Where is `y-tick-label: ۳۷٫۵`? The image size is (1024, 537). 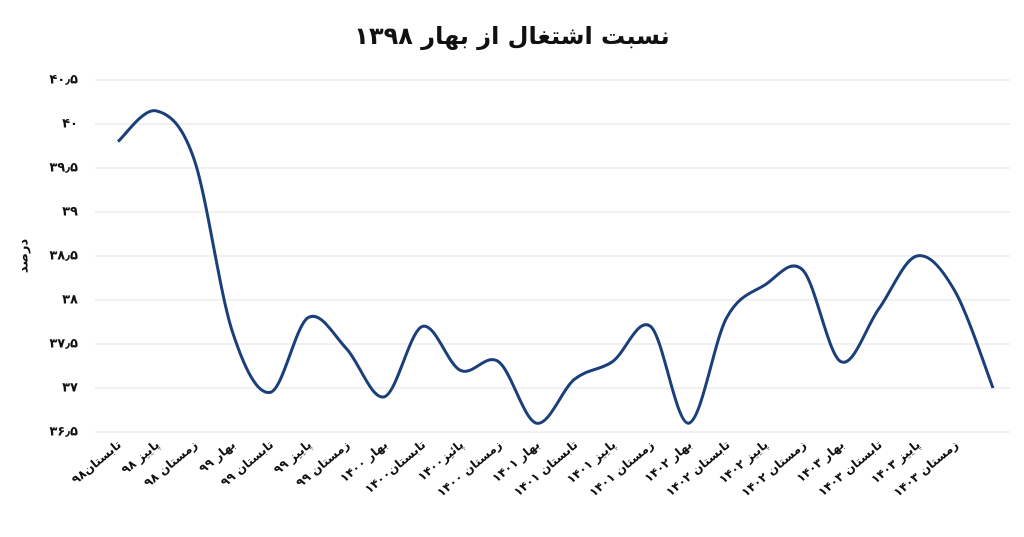 y-tick-label: ۳۷٫۵ is located at coordinates (63, 344).